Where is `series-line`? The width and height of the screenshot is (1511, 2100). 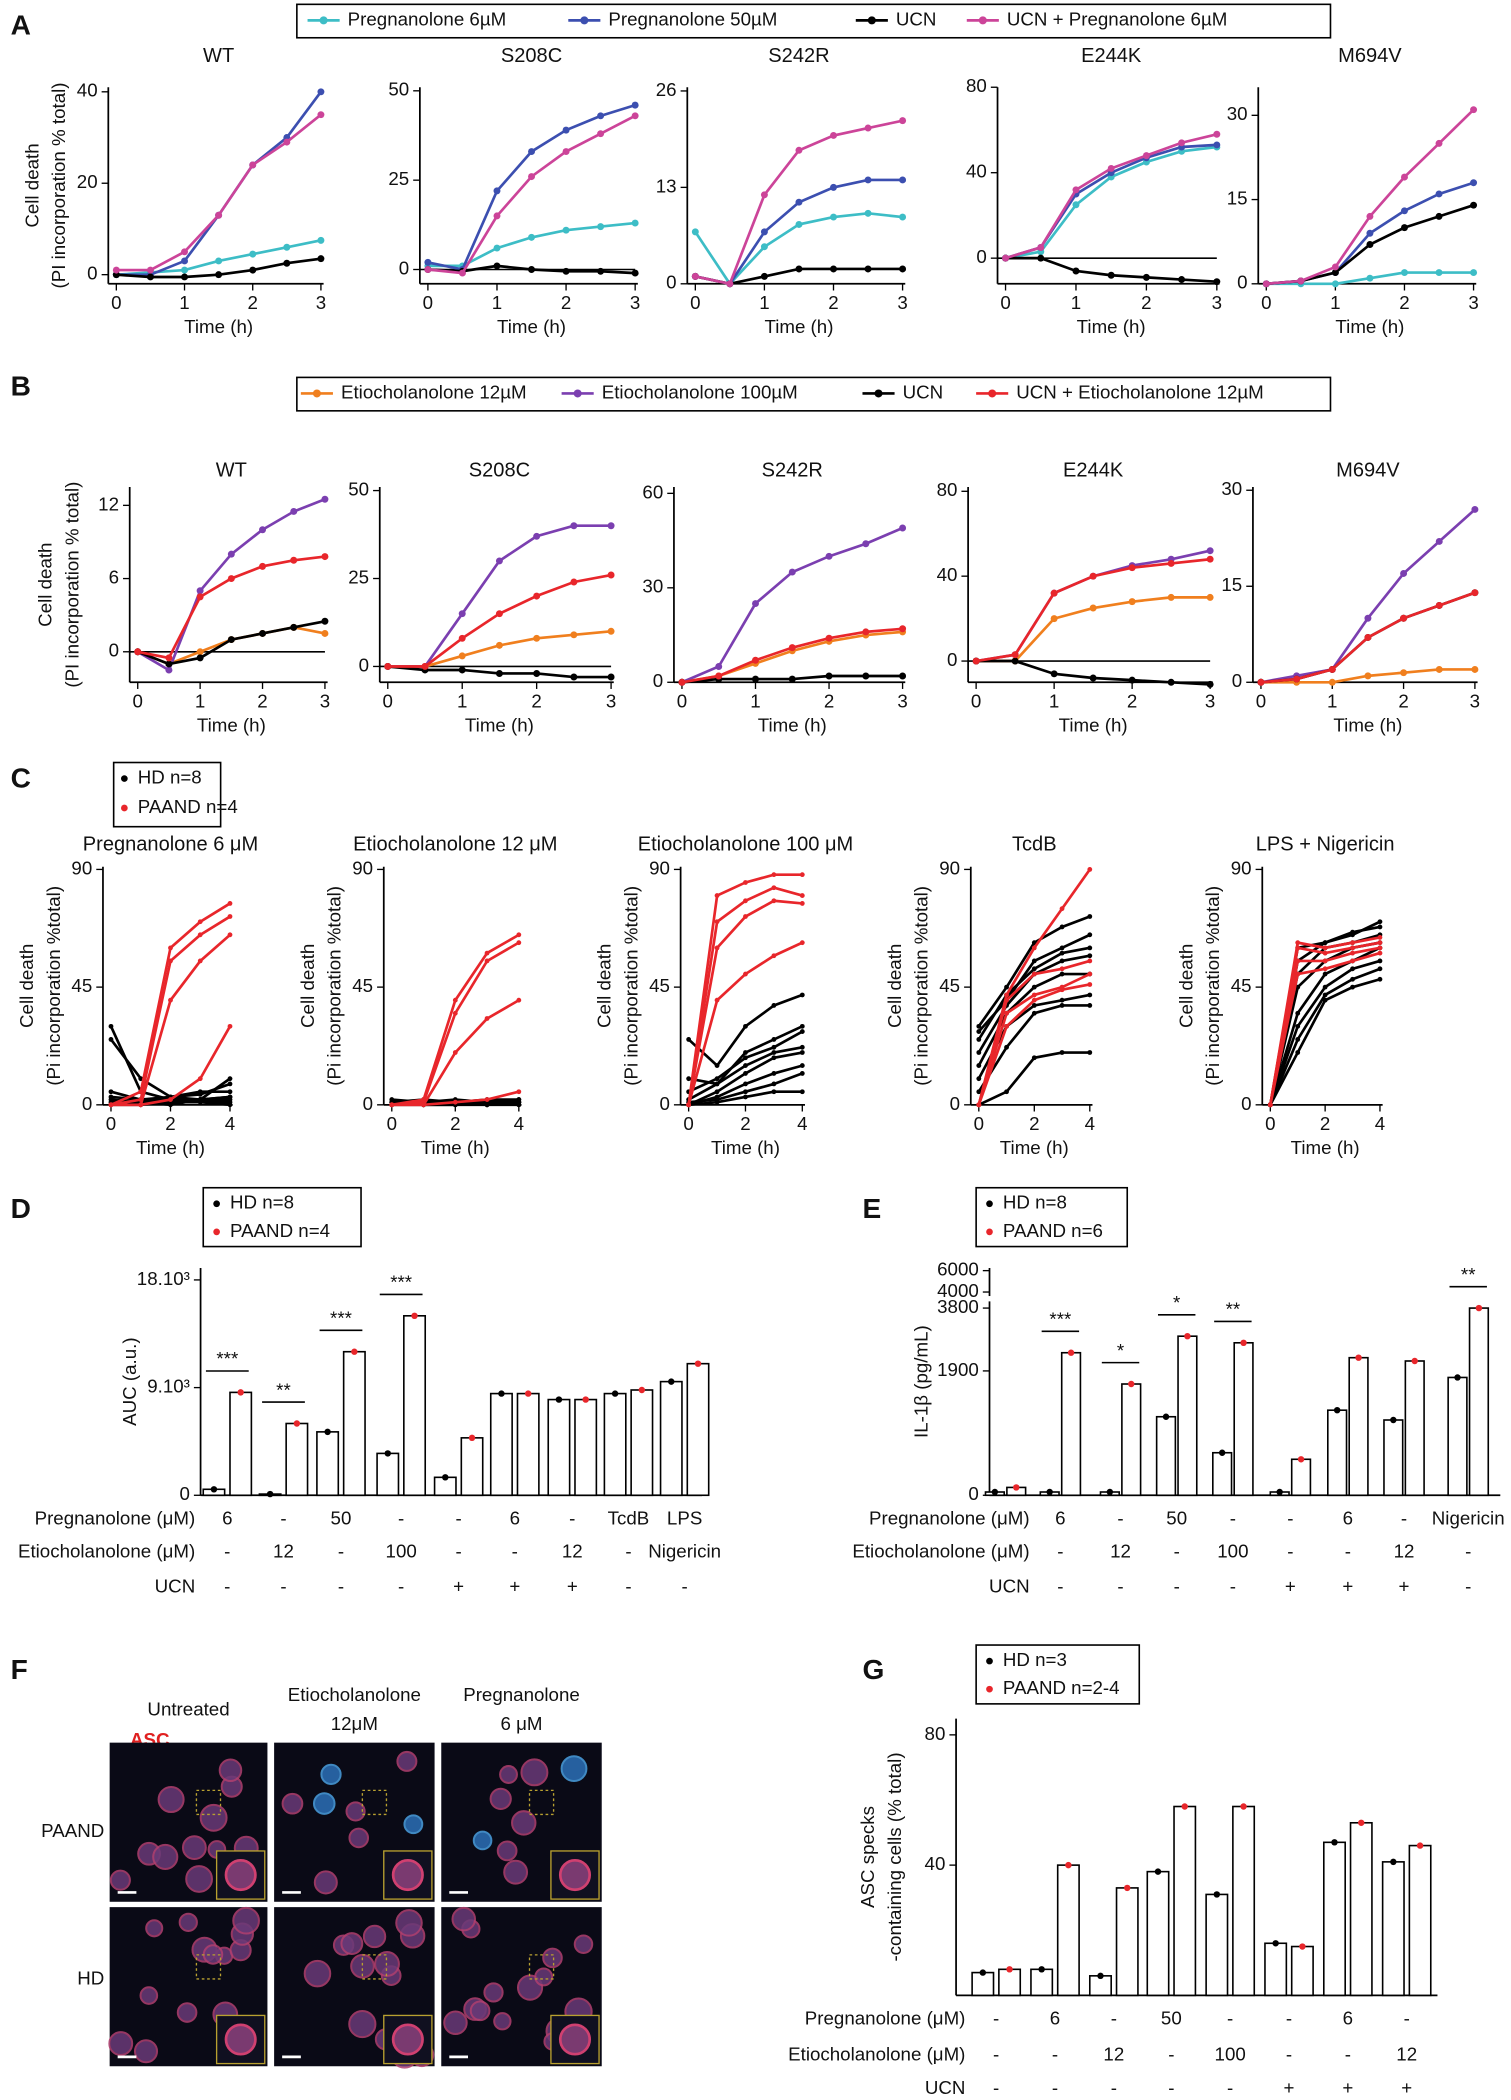
series-line is located at coordinates (1034, 971).